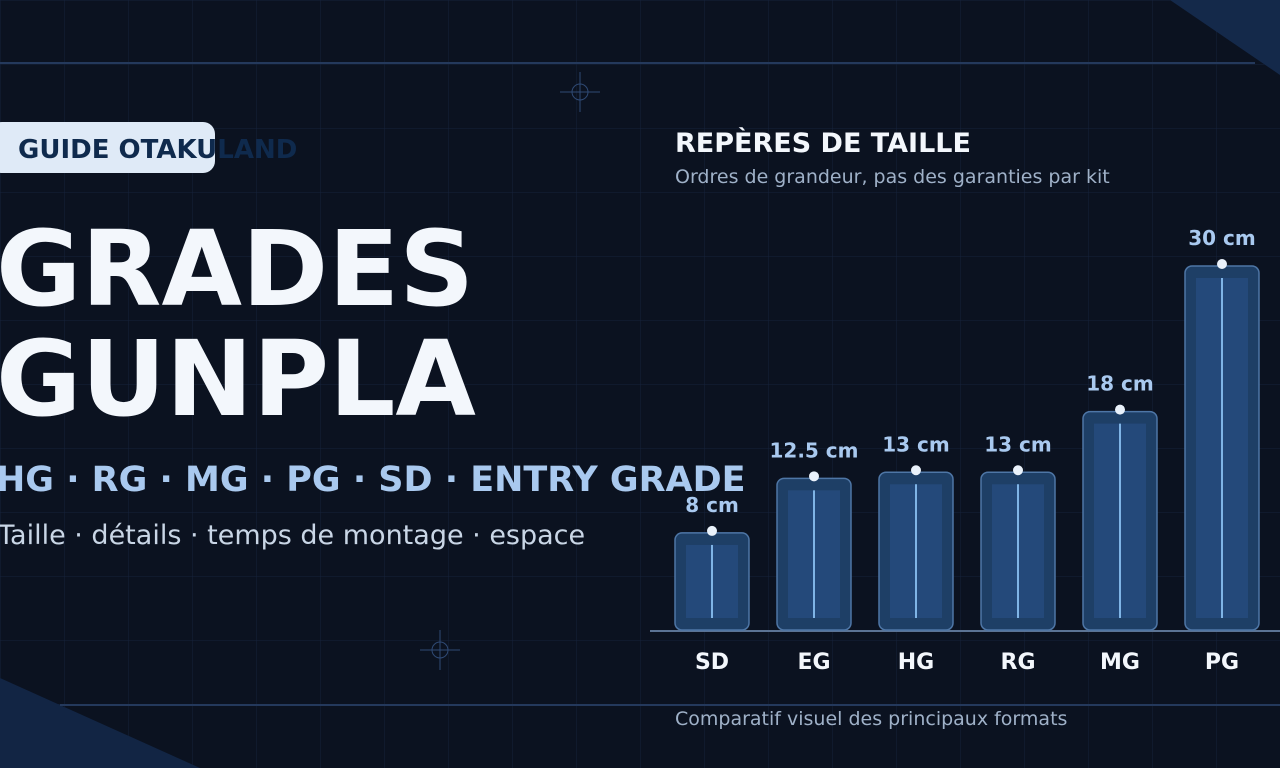  What do you see at coordinates (712, 505) in the screenshot?
I see `value-label: 8 cm` at bounding box center [712, 505].